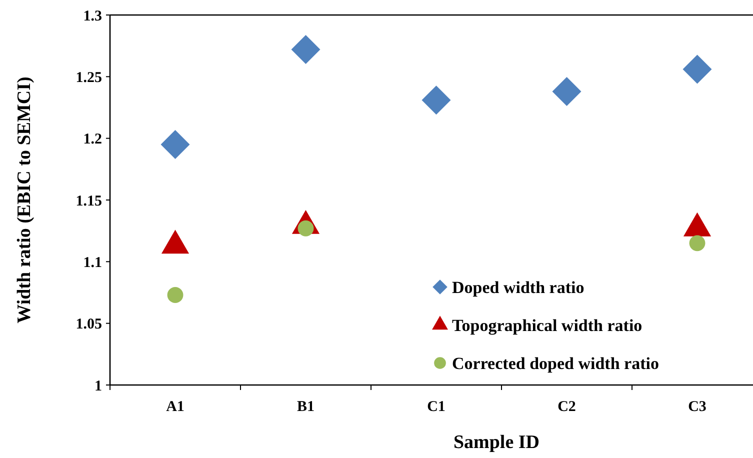 Image resolution: width=753 pixels, height=458 pixels. I want to click on x-tick-label: C2, so click(567, 407).